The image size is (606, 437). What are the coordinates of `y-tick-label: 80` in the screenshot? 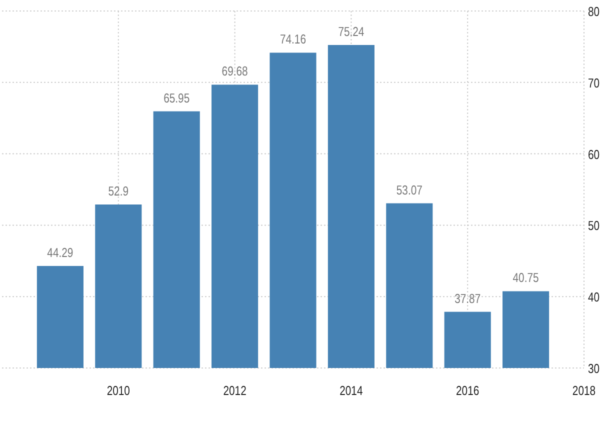 It's located at (594, 12).